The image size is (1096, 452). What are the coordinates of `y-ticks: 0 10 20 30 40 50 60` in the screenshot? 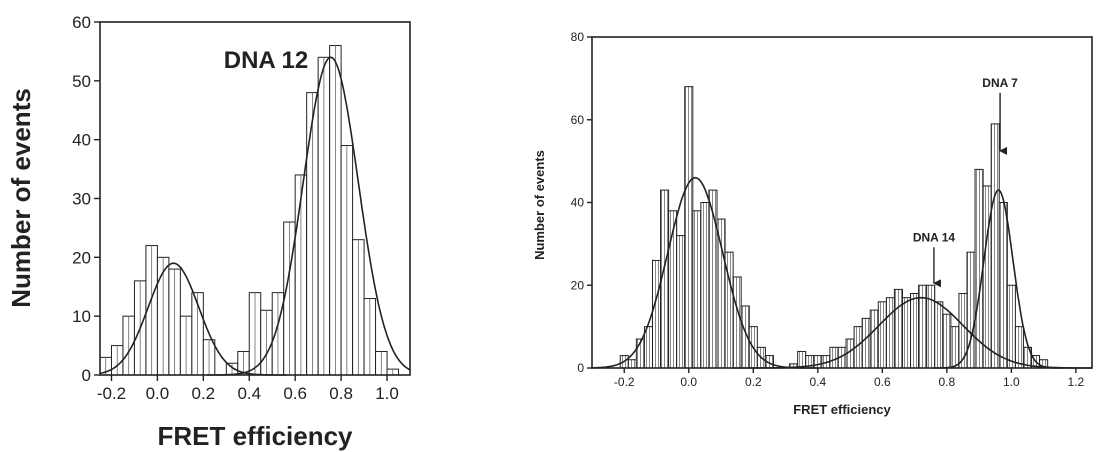 It's located at (86, 199).